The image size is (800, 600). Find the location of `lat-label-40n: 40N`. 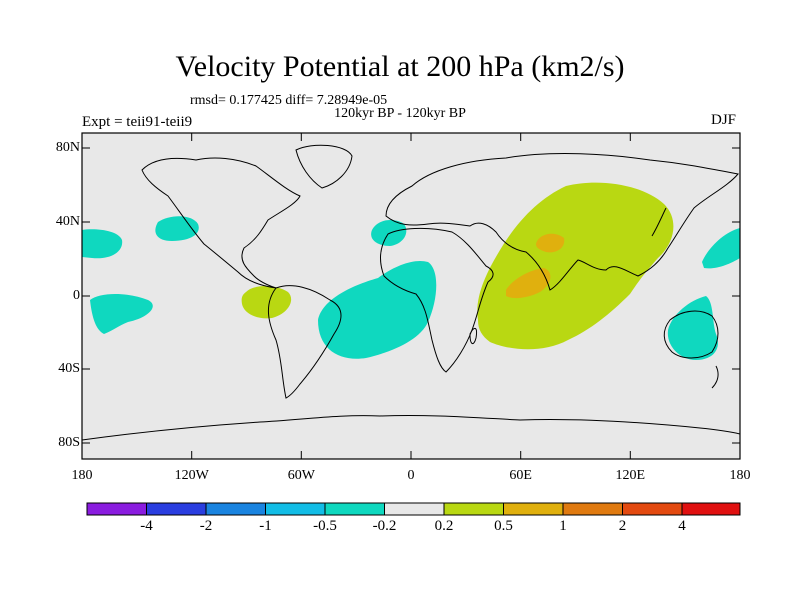

lat-label-40n: 40N is located at coordinates (67, 221).